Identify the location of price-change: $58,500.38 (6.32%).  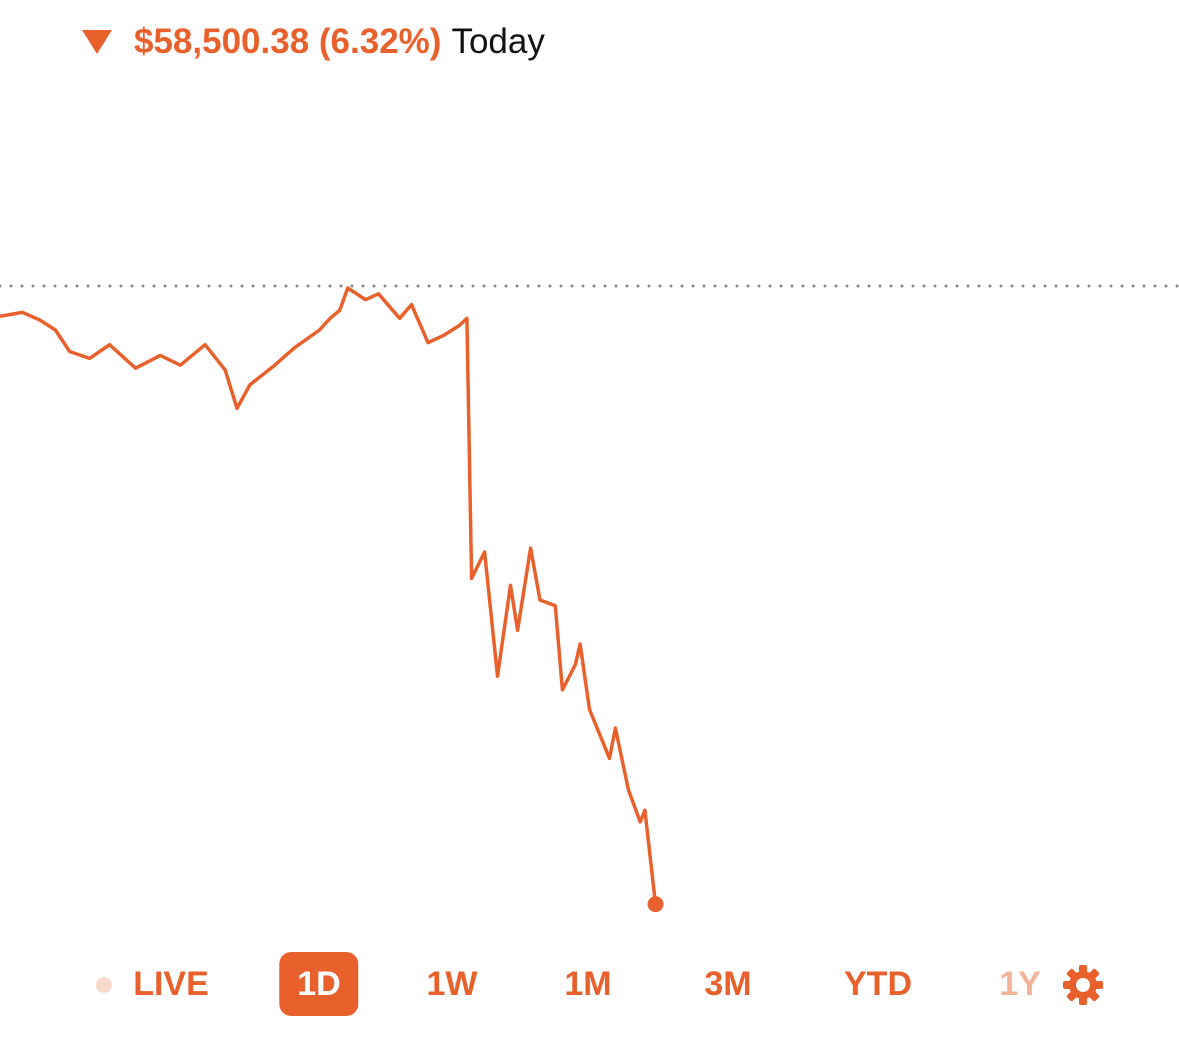
(288, 41).